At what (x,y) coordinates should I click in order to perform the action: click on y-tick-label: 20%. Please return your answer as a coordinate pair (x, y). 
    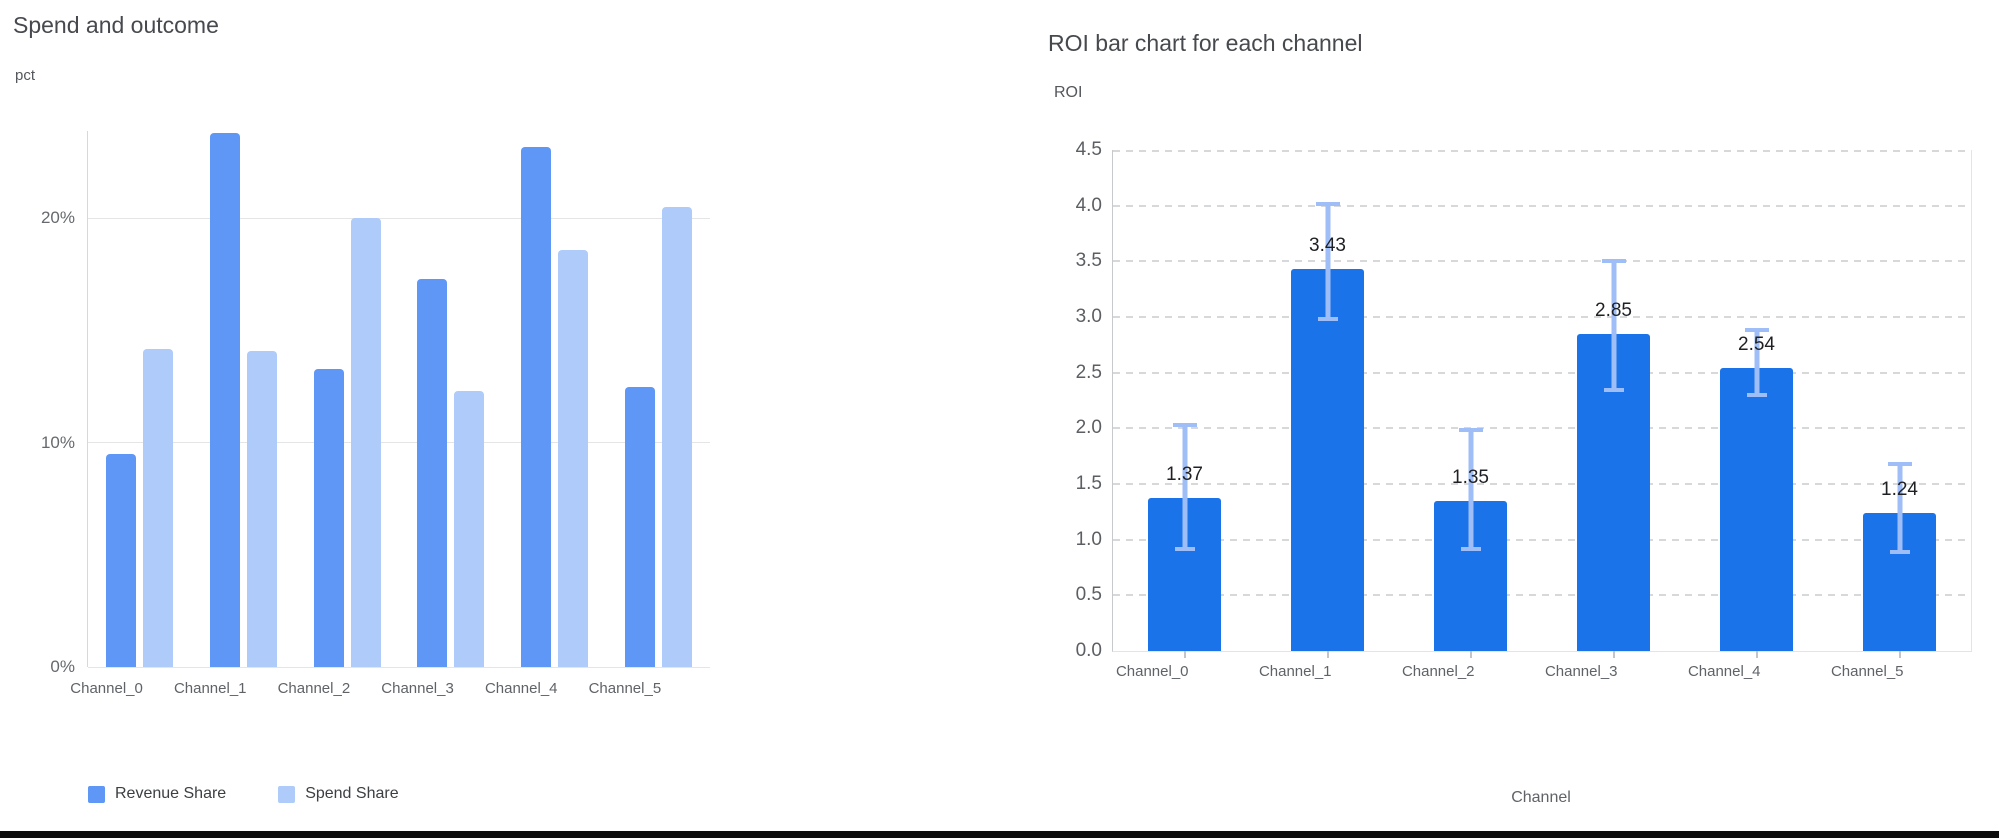
    Looking at the image, I should click on (57, 218).